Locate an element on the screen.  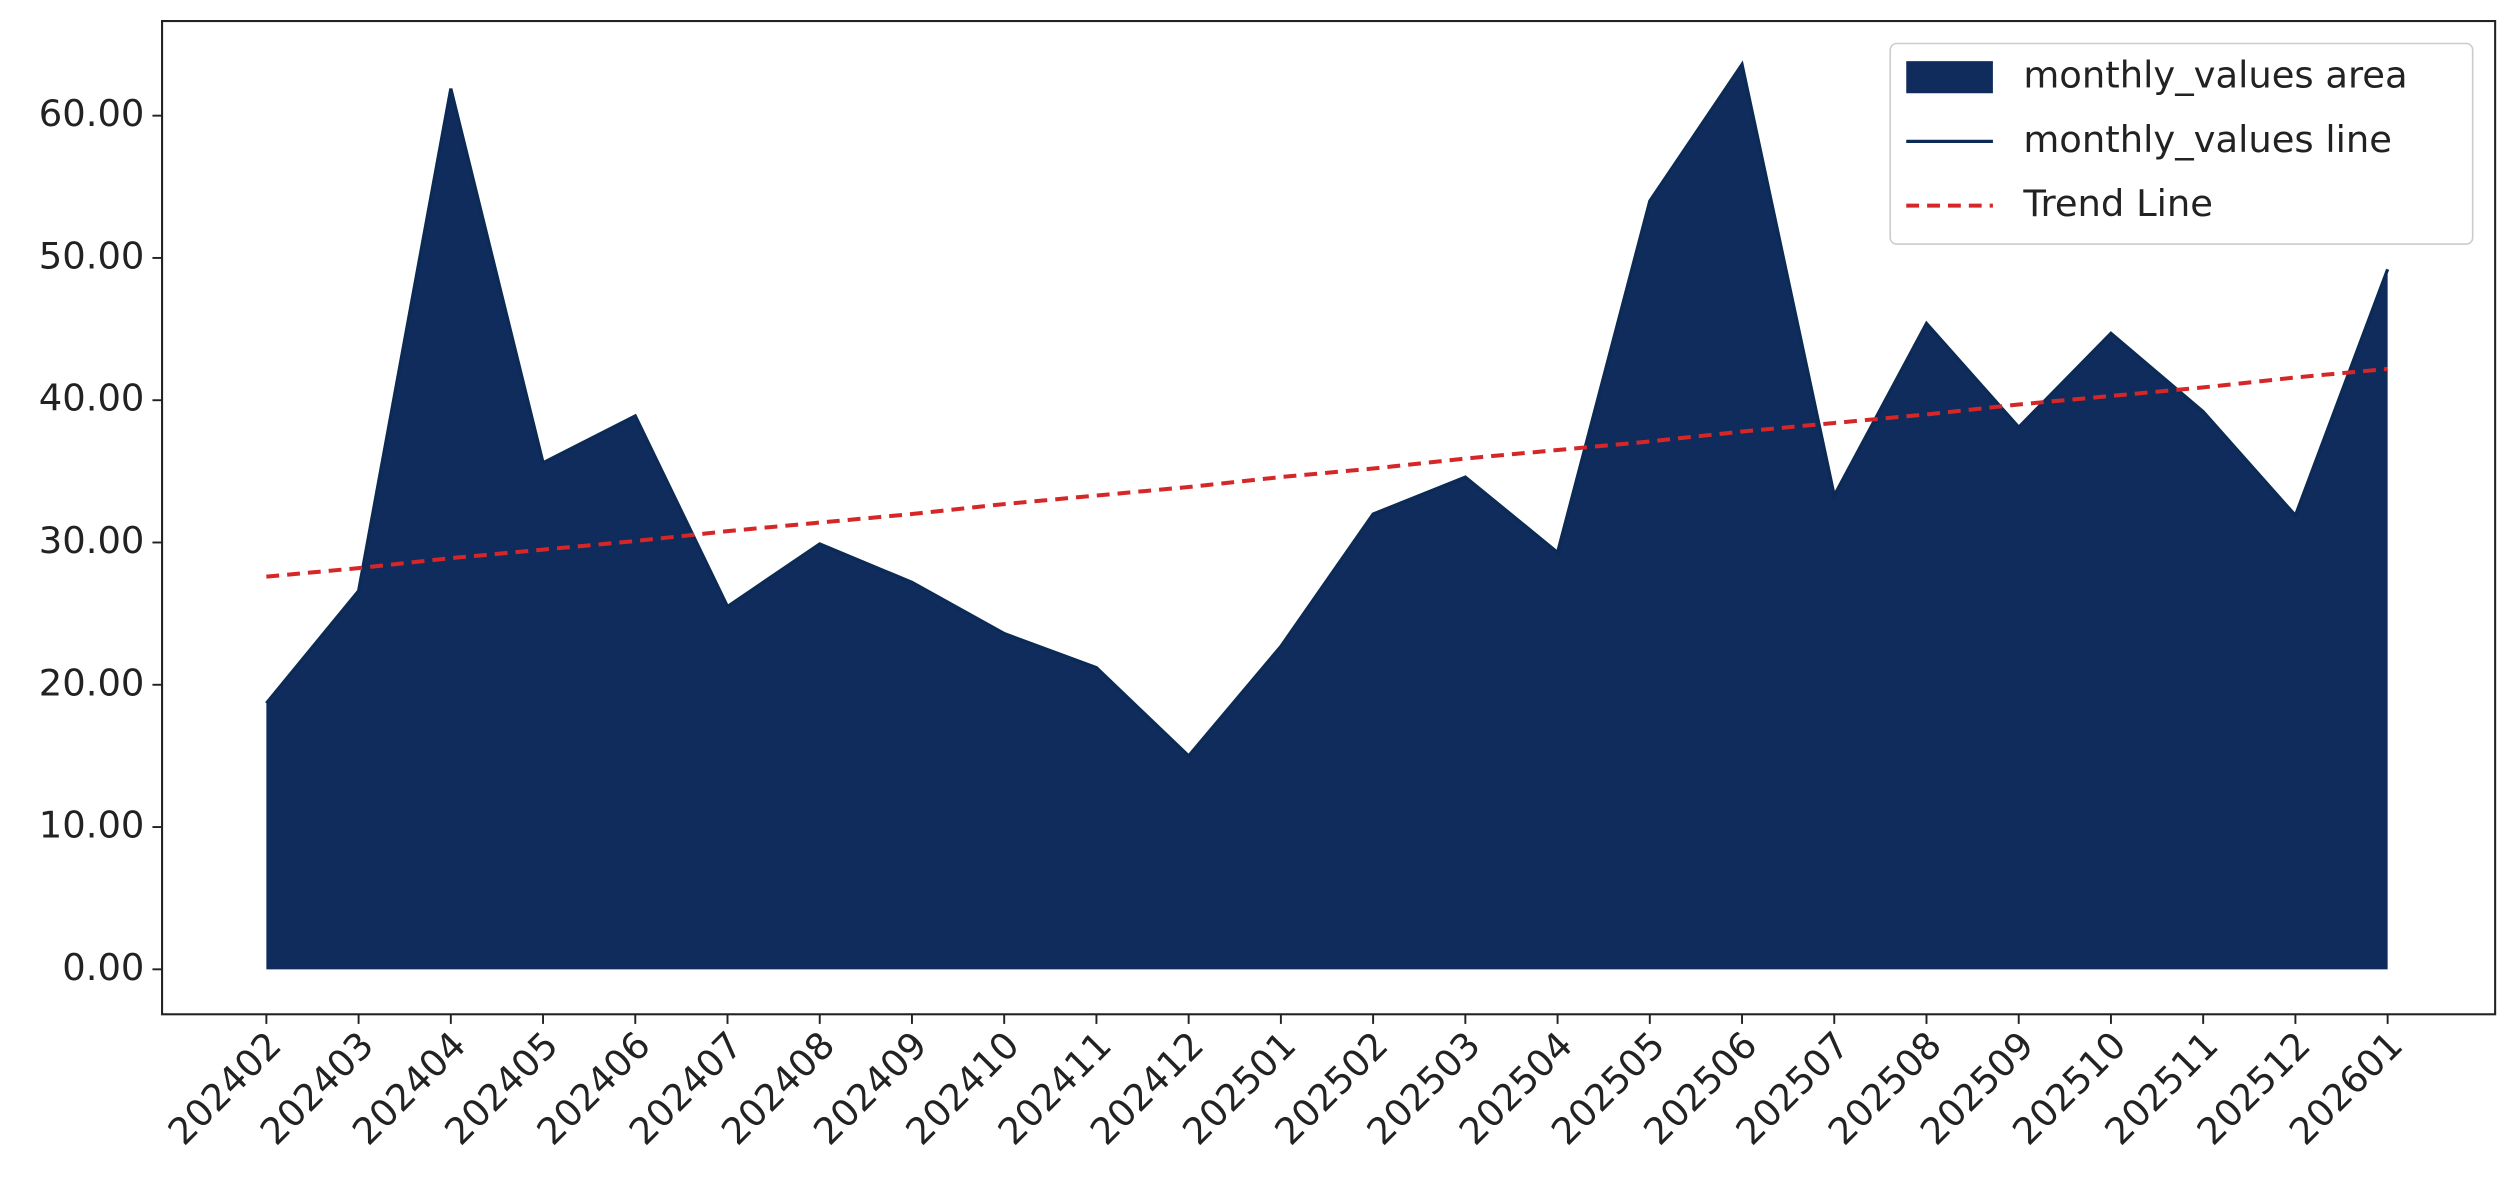
legend-label: Trend Line is located at coordinates (2117, 203).